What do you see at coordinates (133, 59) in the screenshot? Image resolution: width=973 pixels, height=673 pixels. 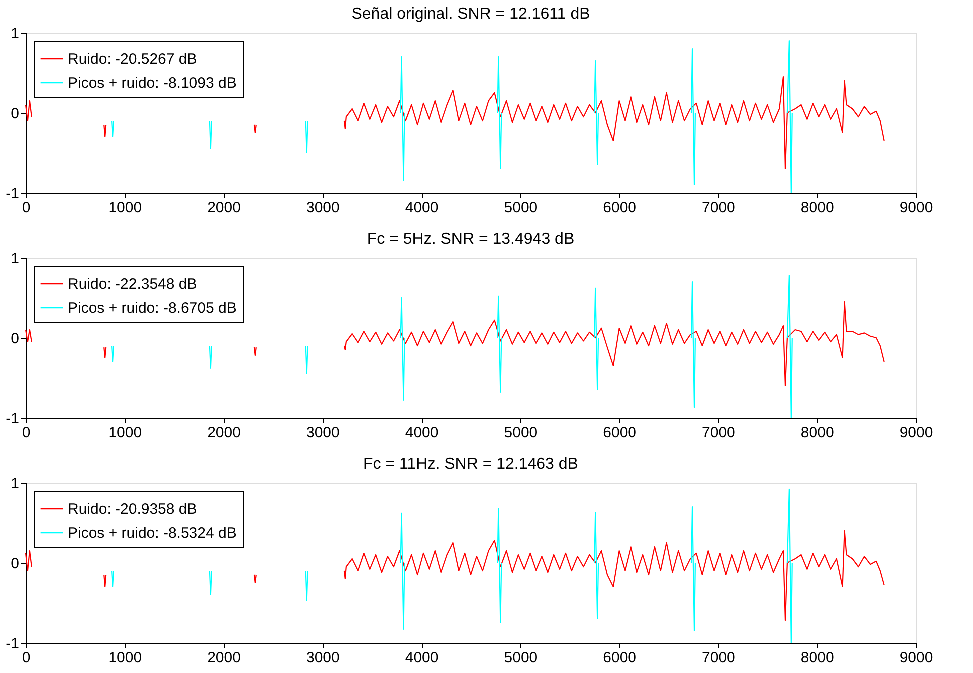 I see `legend-label: Ruido: -20.5267 dB` at bounding box center [133, 59].